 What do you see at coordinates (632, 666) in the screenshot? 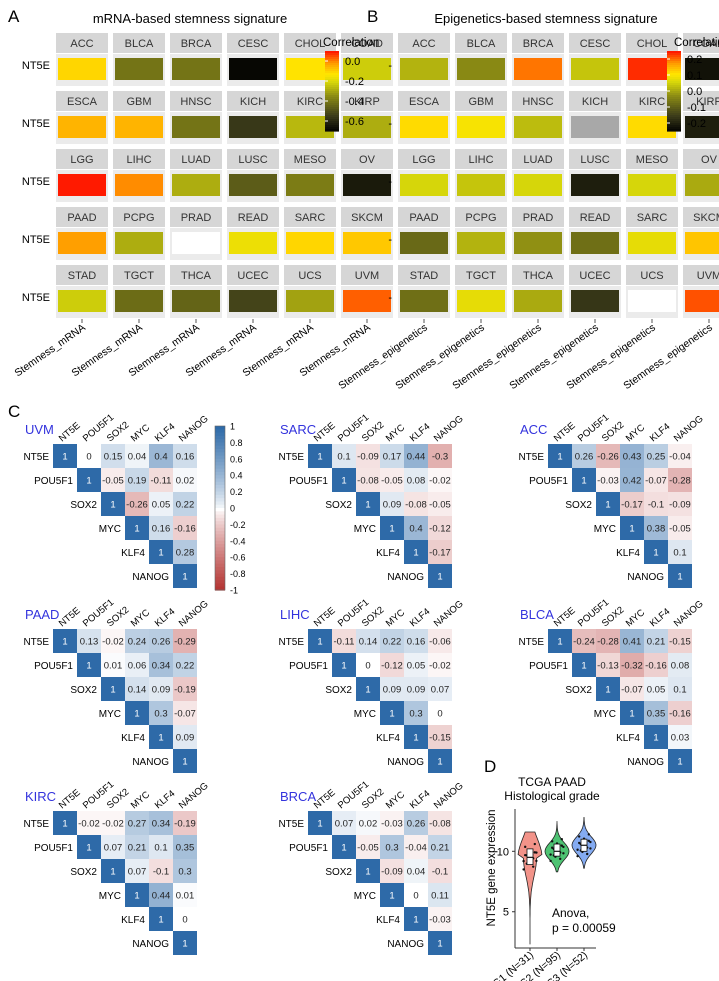
I see `corr-value: -0.32` at bounding box center [632, 666].